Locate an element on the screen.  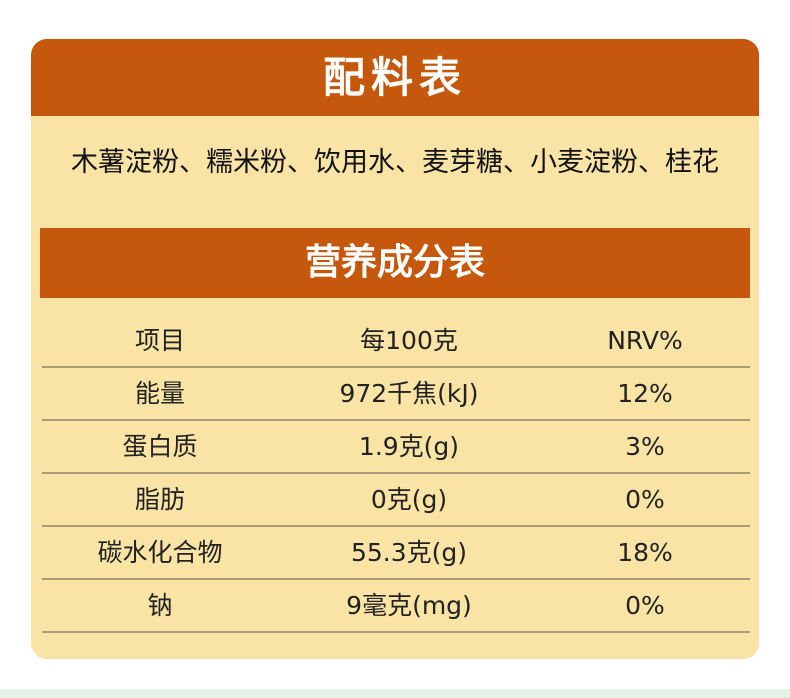
nutrient-nrv: 12% is located at coordinates (645, 393).